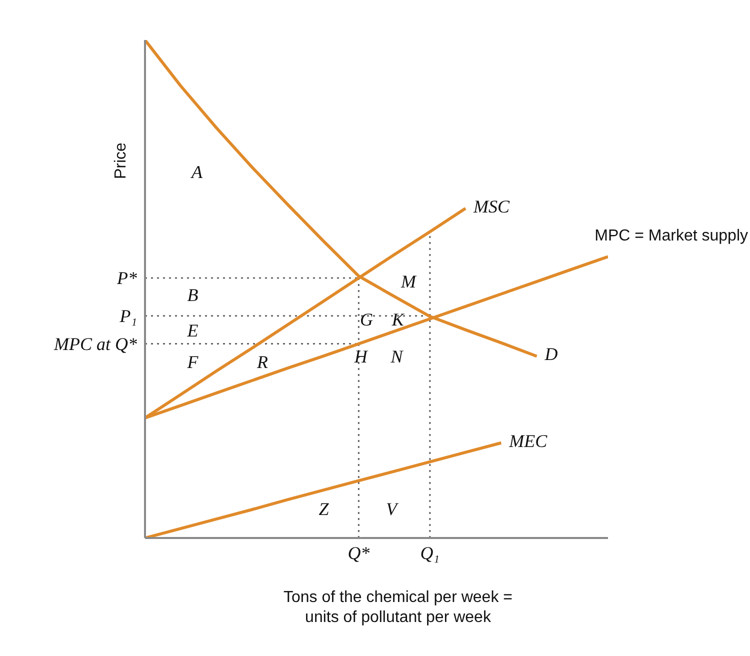  Describe the element at coordinates (528, 440) in the screenshot. I see `series-label: MEC` at that location.